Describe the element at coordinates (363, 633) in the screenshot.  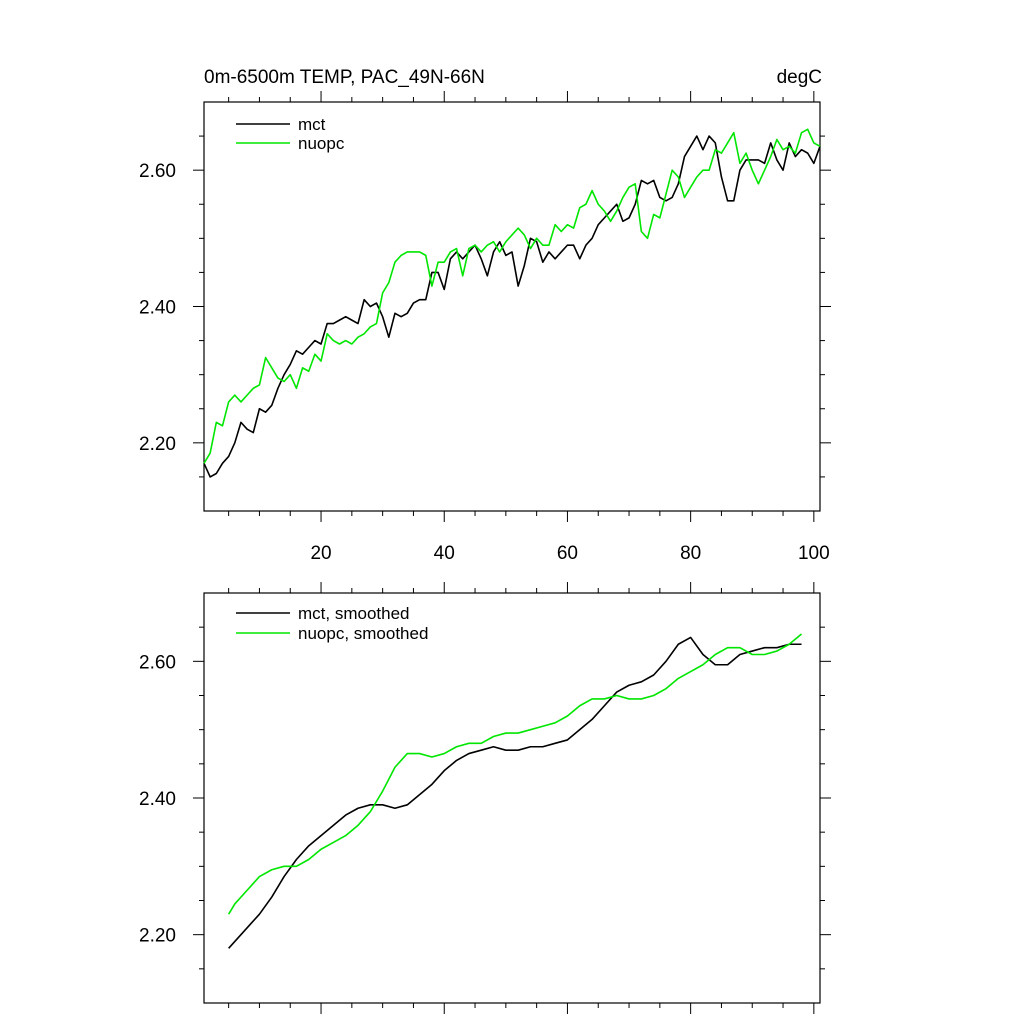
I see `legend-label-nuopc-smoothed: nuopc, smoothed` at that location.